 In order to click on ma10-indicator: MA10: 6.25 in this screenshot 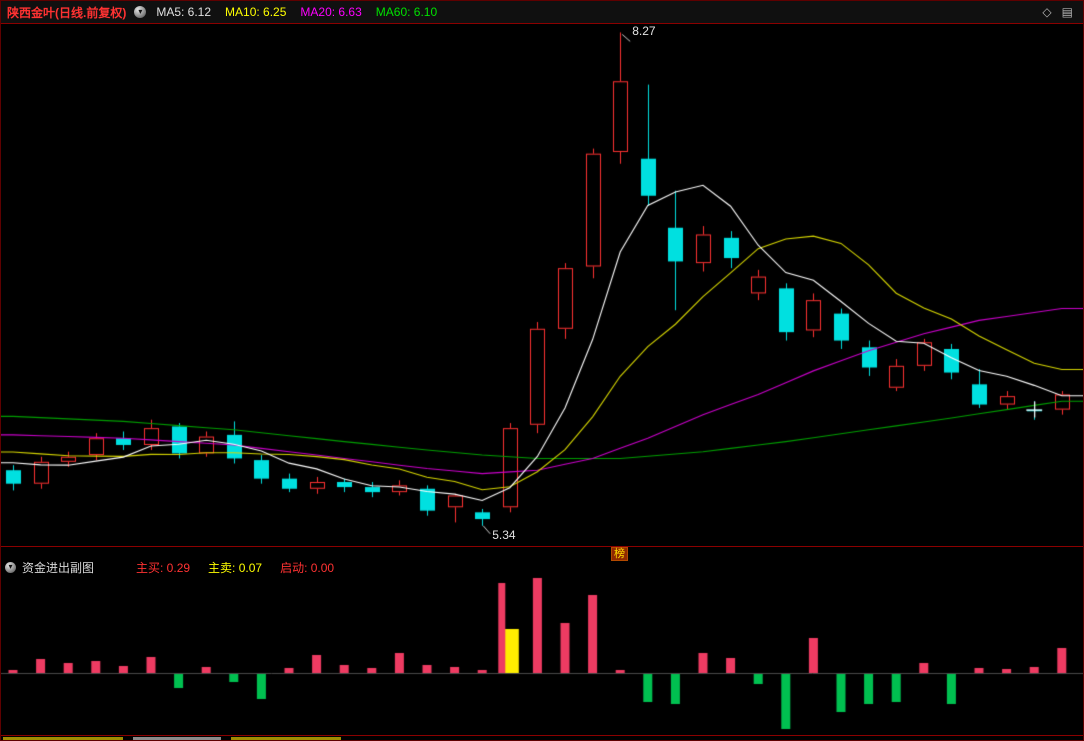, I will do `click(256, 12)`.